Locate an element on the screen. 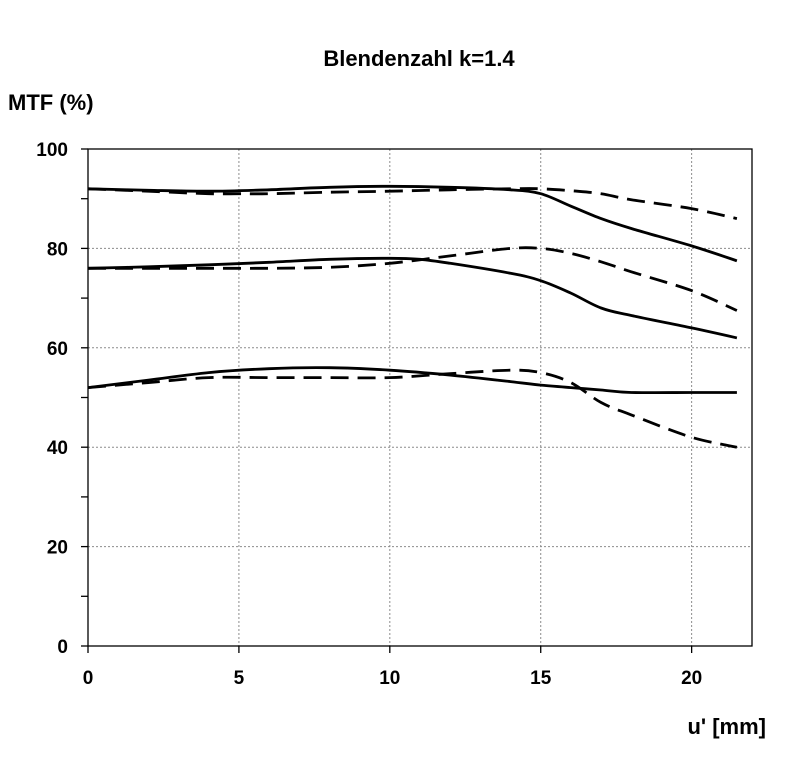 Image resolution: width=804 pixels, height=765 pixels. series-line-2-dashed is located at coordinates (412, 203).